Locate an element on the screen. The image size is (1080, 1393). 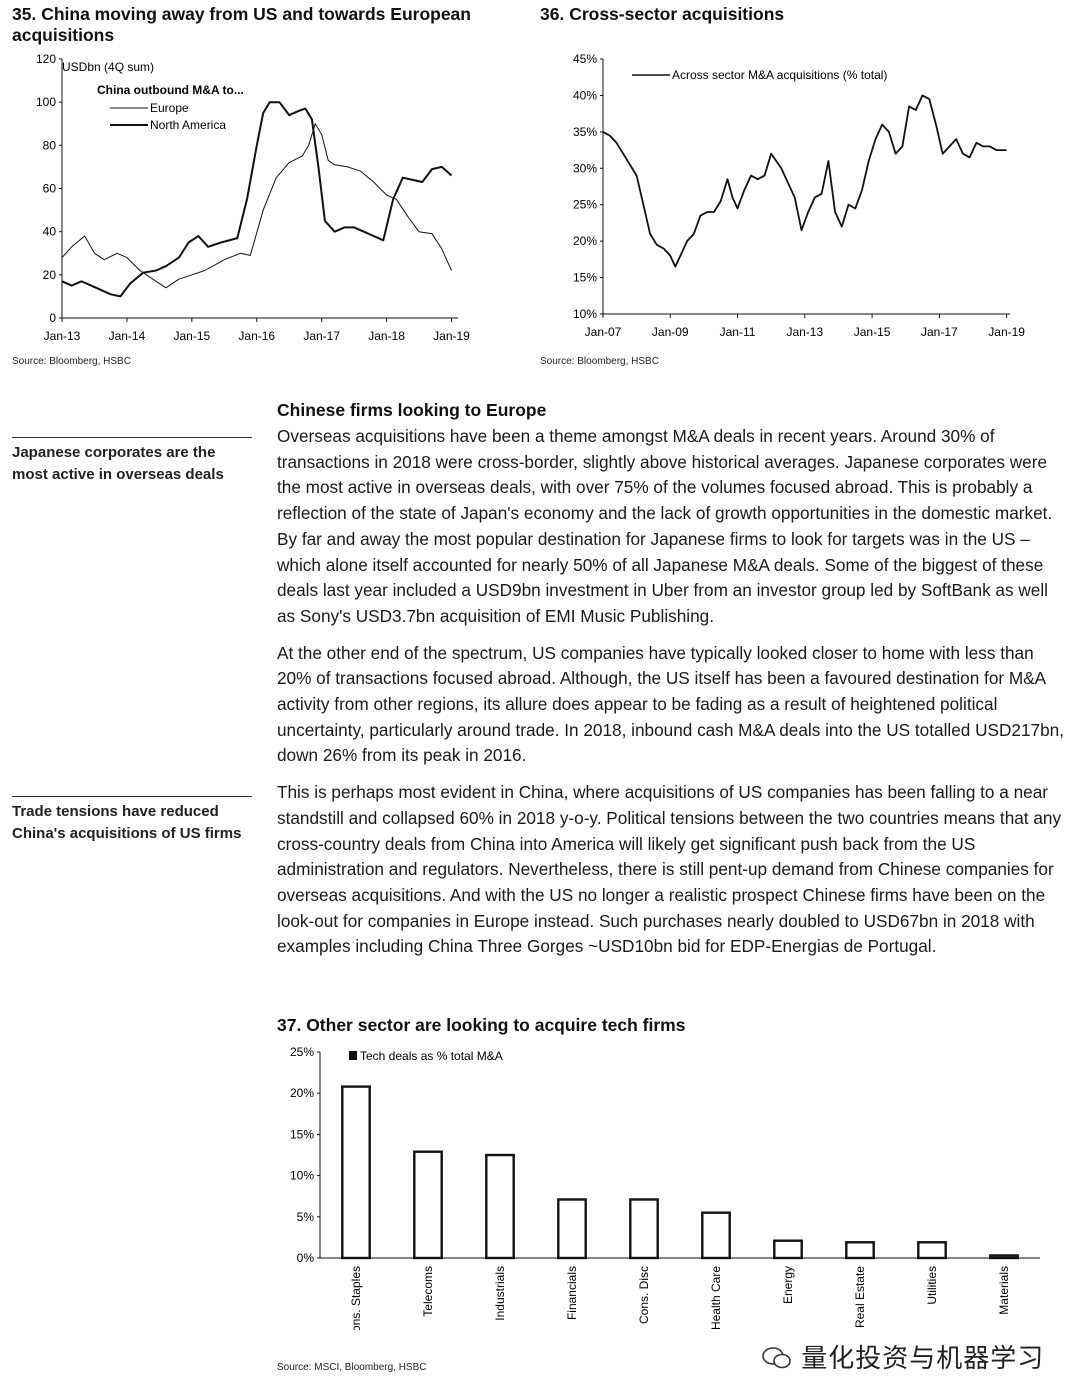
x-category-label: Cons. Disc is located at coordinates (644, 1295).